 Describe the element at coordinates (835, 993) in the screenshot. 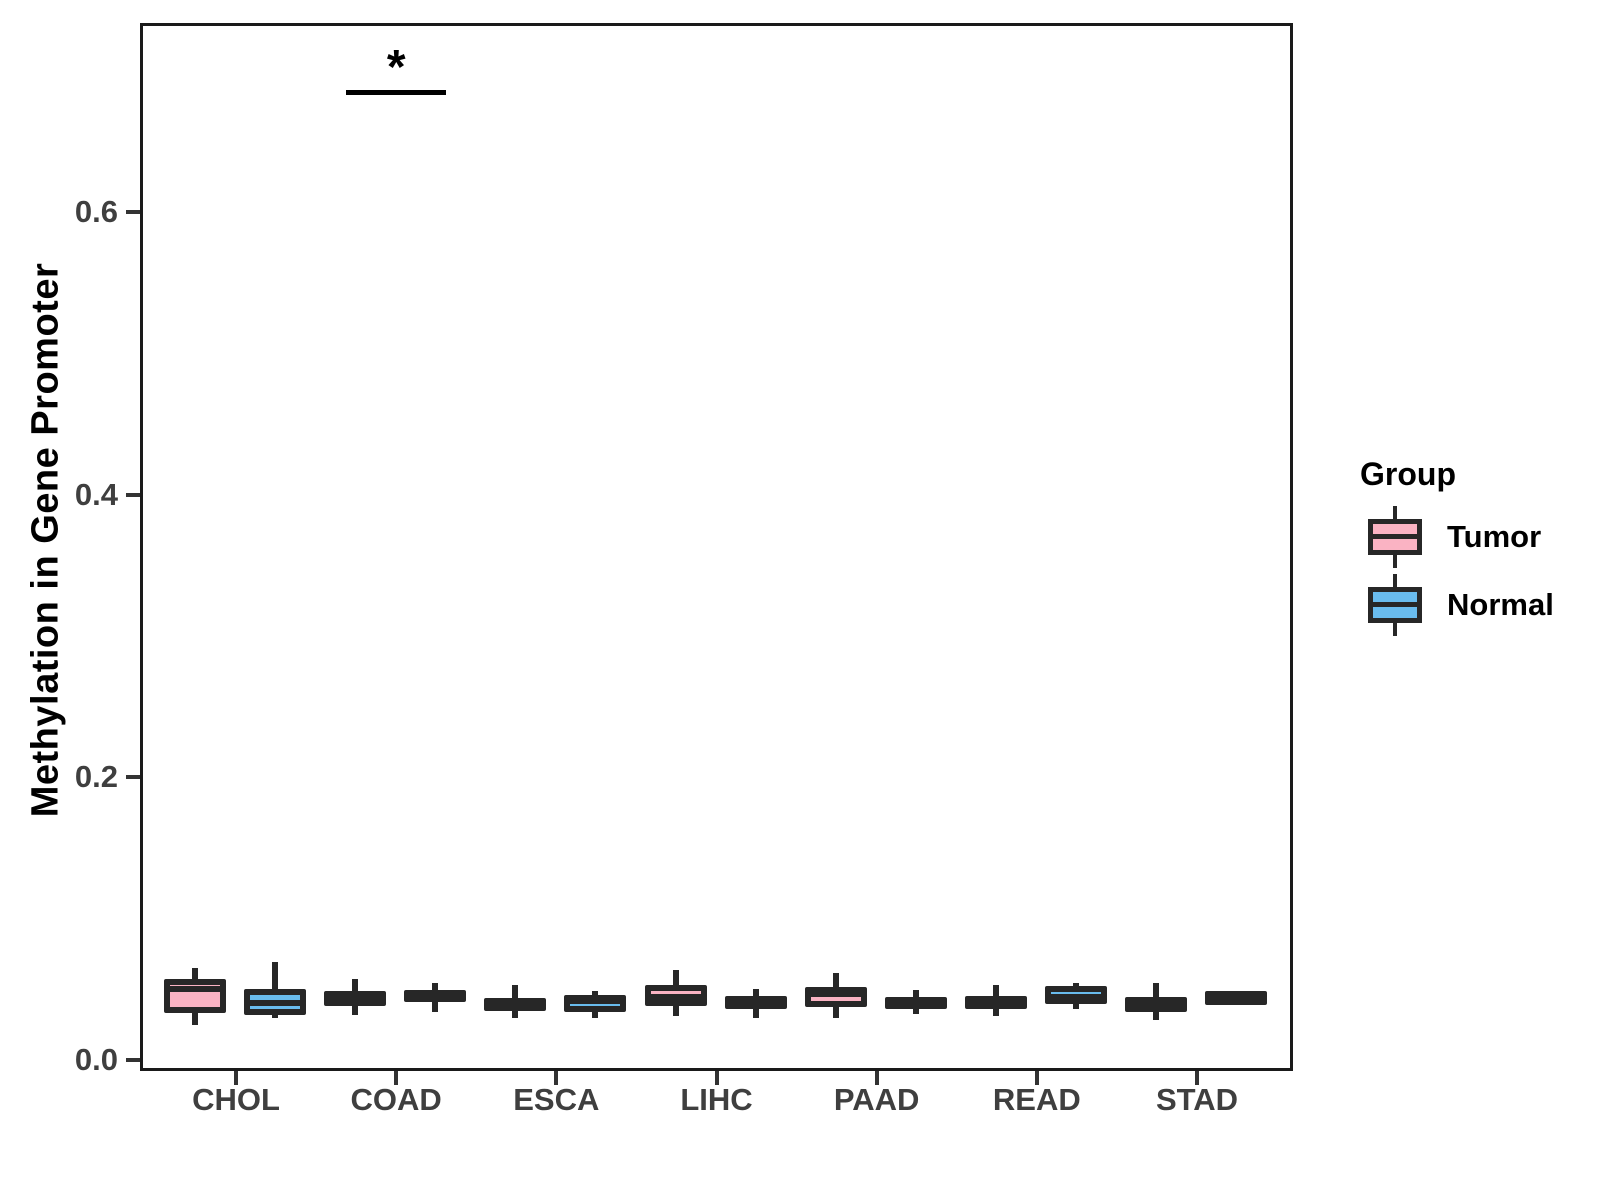

I see `box-paad-tumor-median` at that location.